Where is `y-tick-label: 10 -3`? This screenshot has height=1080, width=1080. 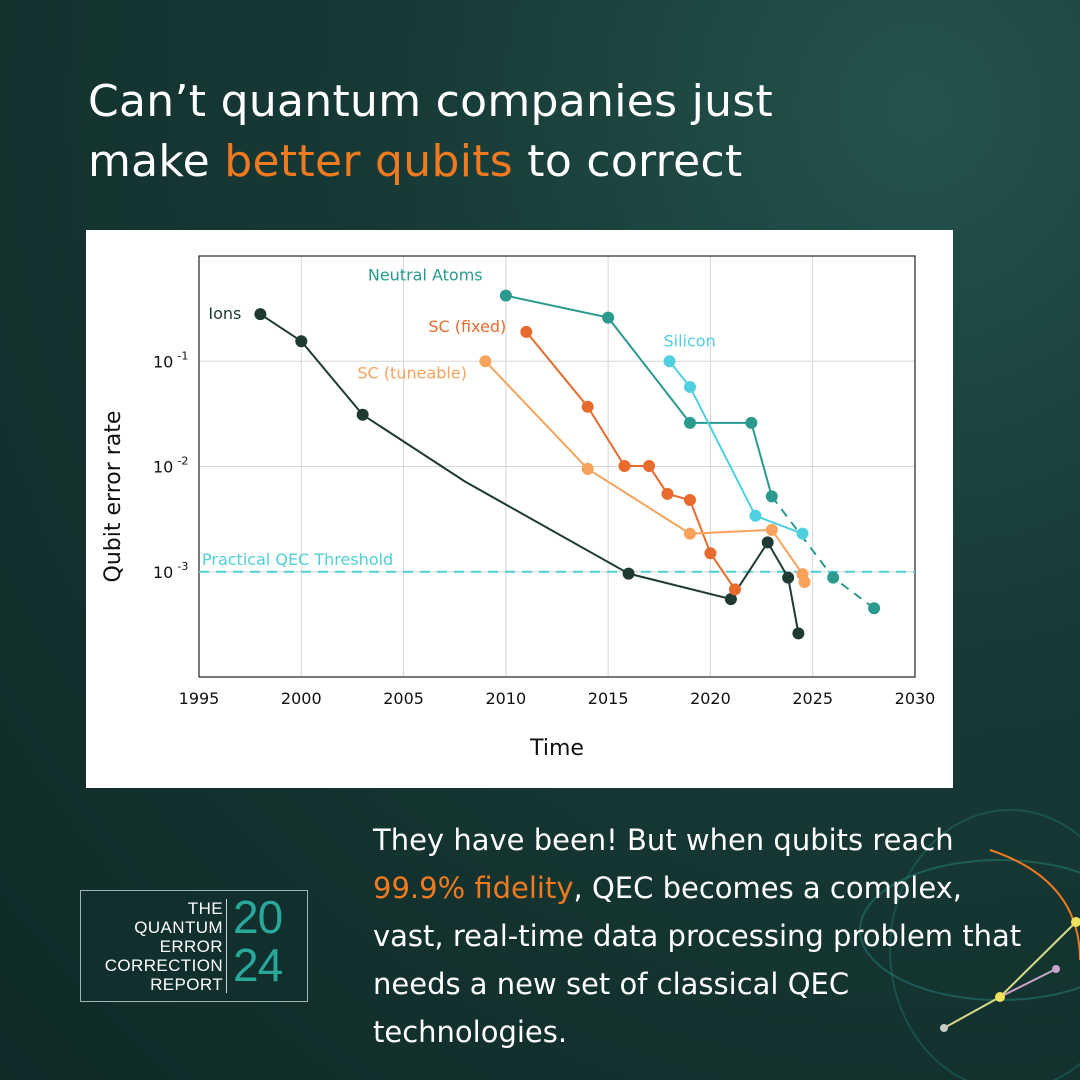
y-tick-label: 10 -3 is located at coordinates (170, 571).